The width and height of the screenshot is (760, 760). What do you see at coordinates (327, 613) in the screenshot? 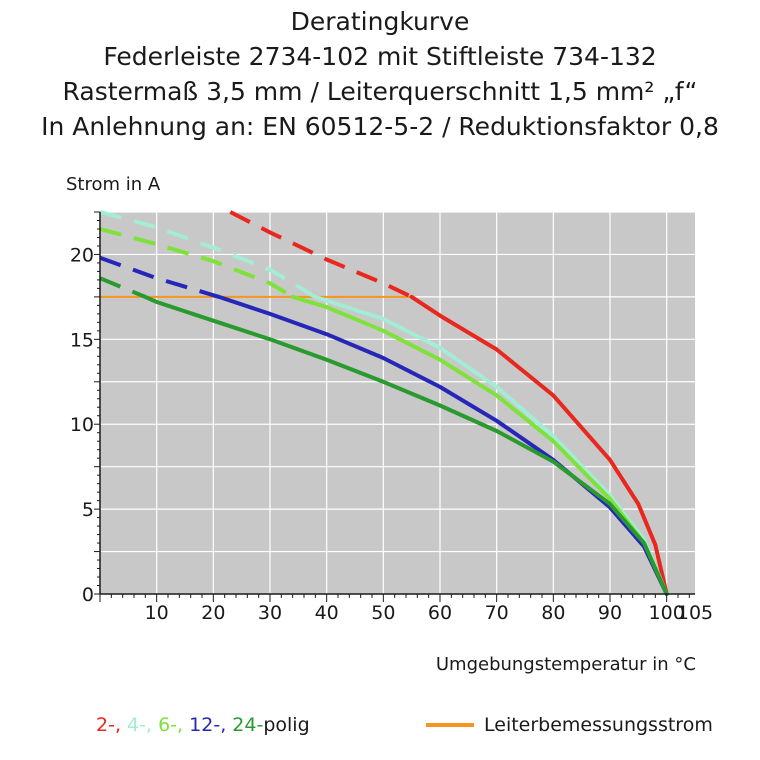
I see `x-tick-label: 40` at bounding box center [327, 613].